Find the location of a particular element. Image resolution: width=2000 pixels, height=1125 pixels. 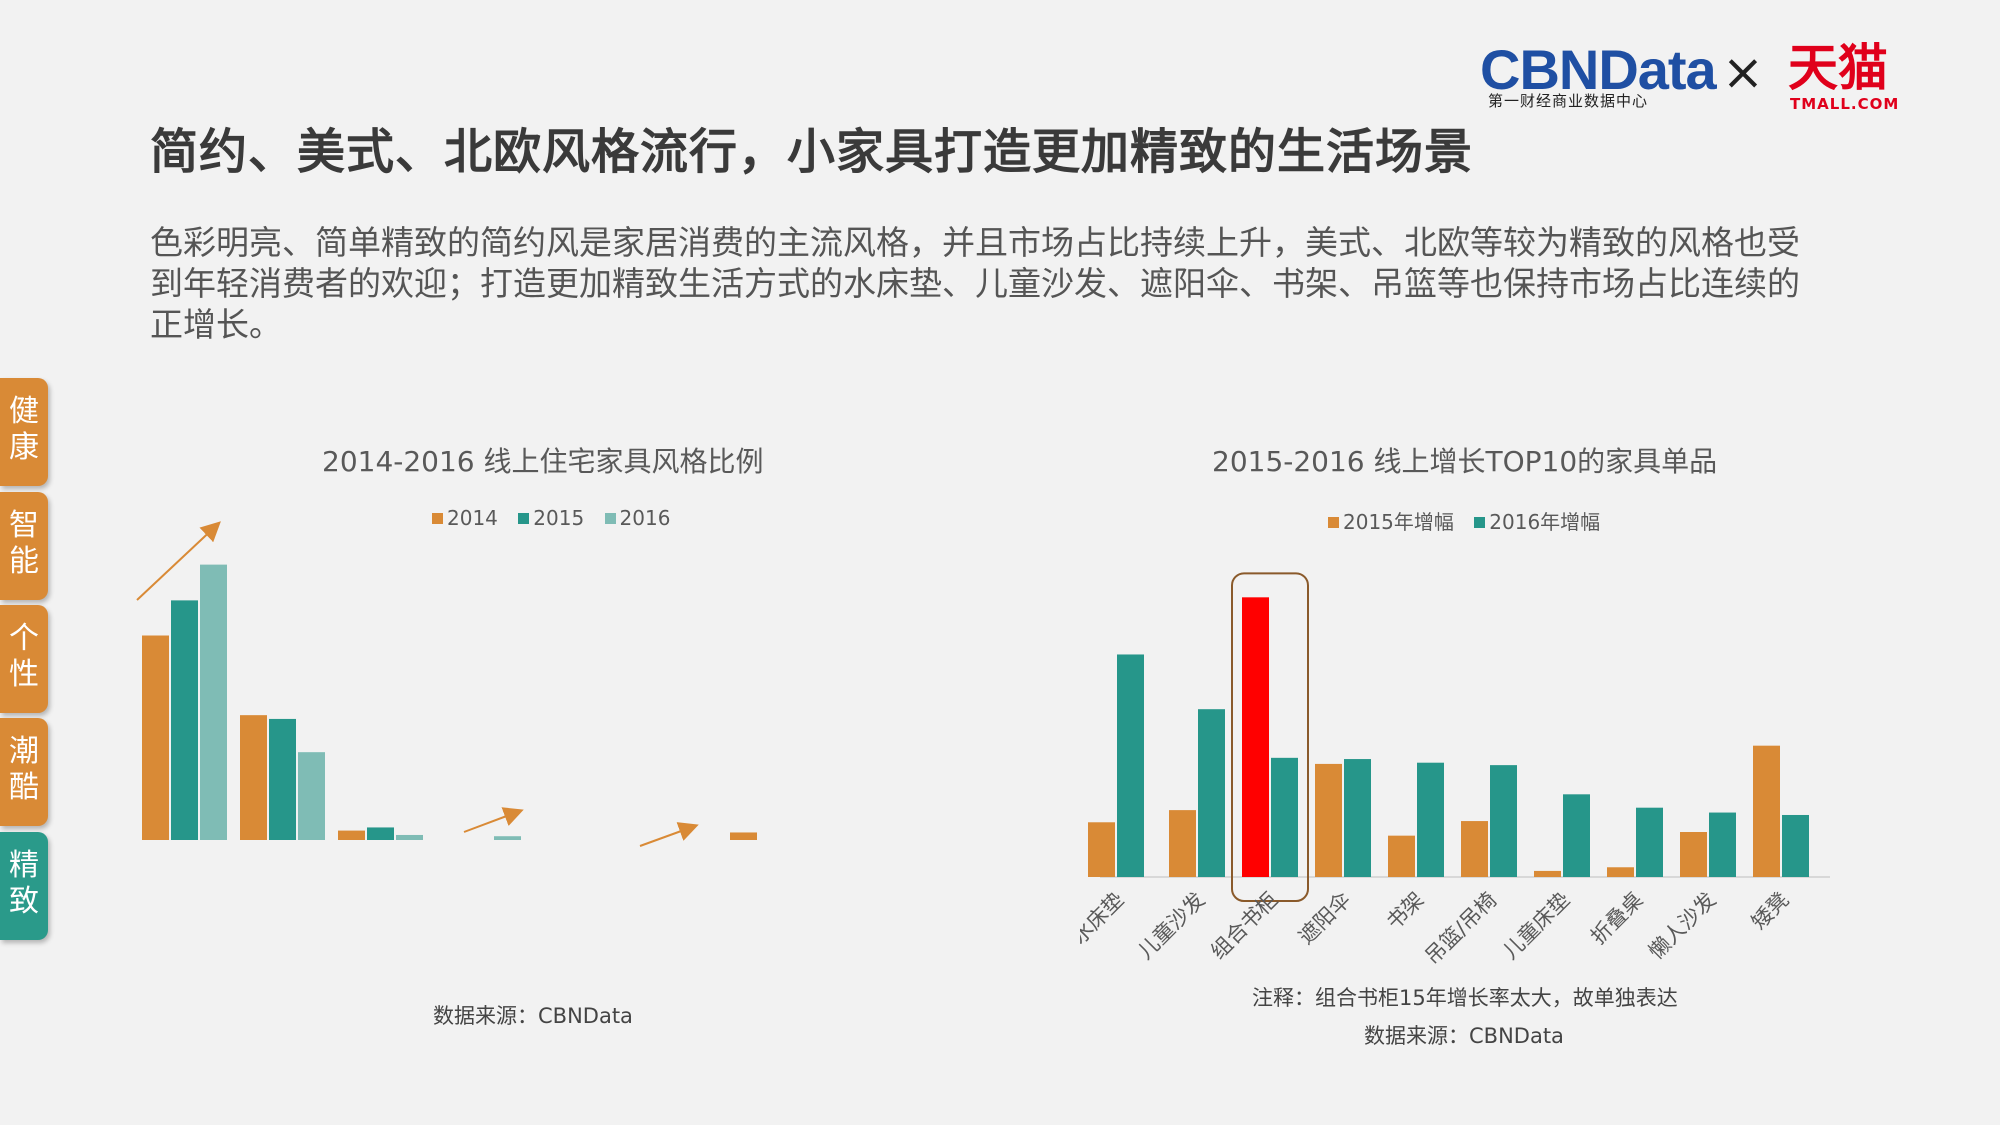

side-tab-char: 健 is located at coordinates (24, 411).